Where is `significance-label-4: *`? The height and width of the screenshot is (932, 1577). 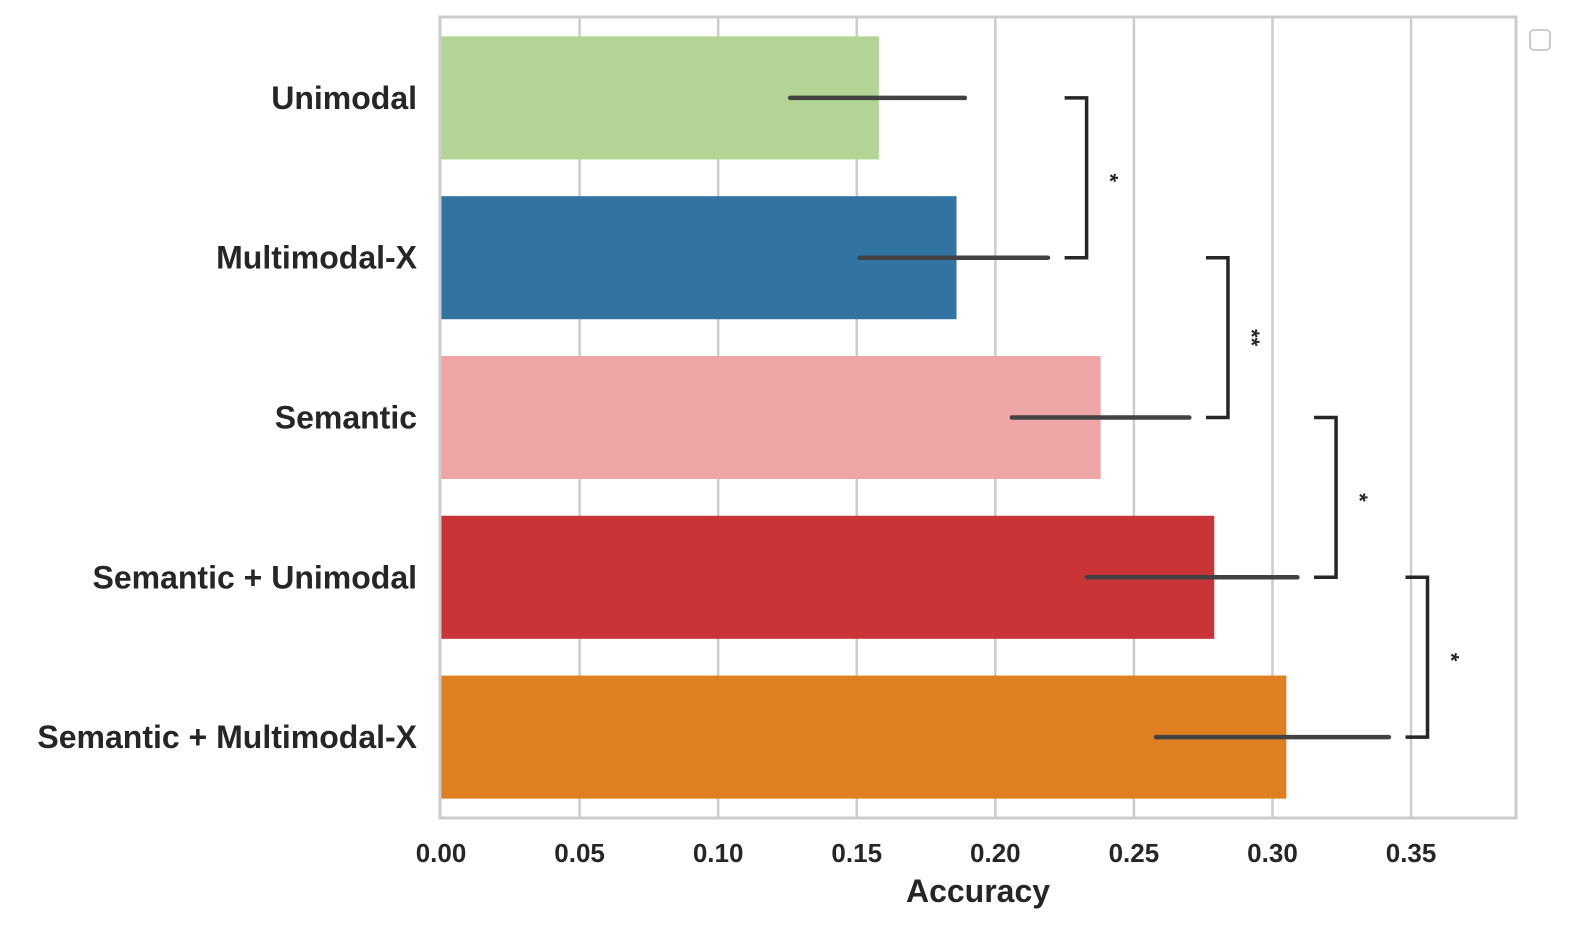
significance-label-4: * is located at coordinates (1451, 657).